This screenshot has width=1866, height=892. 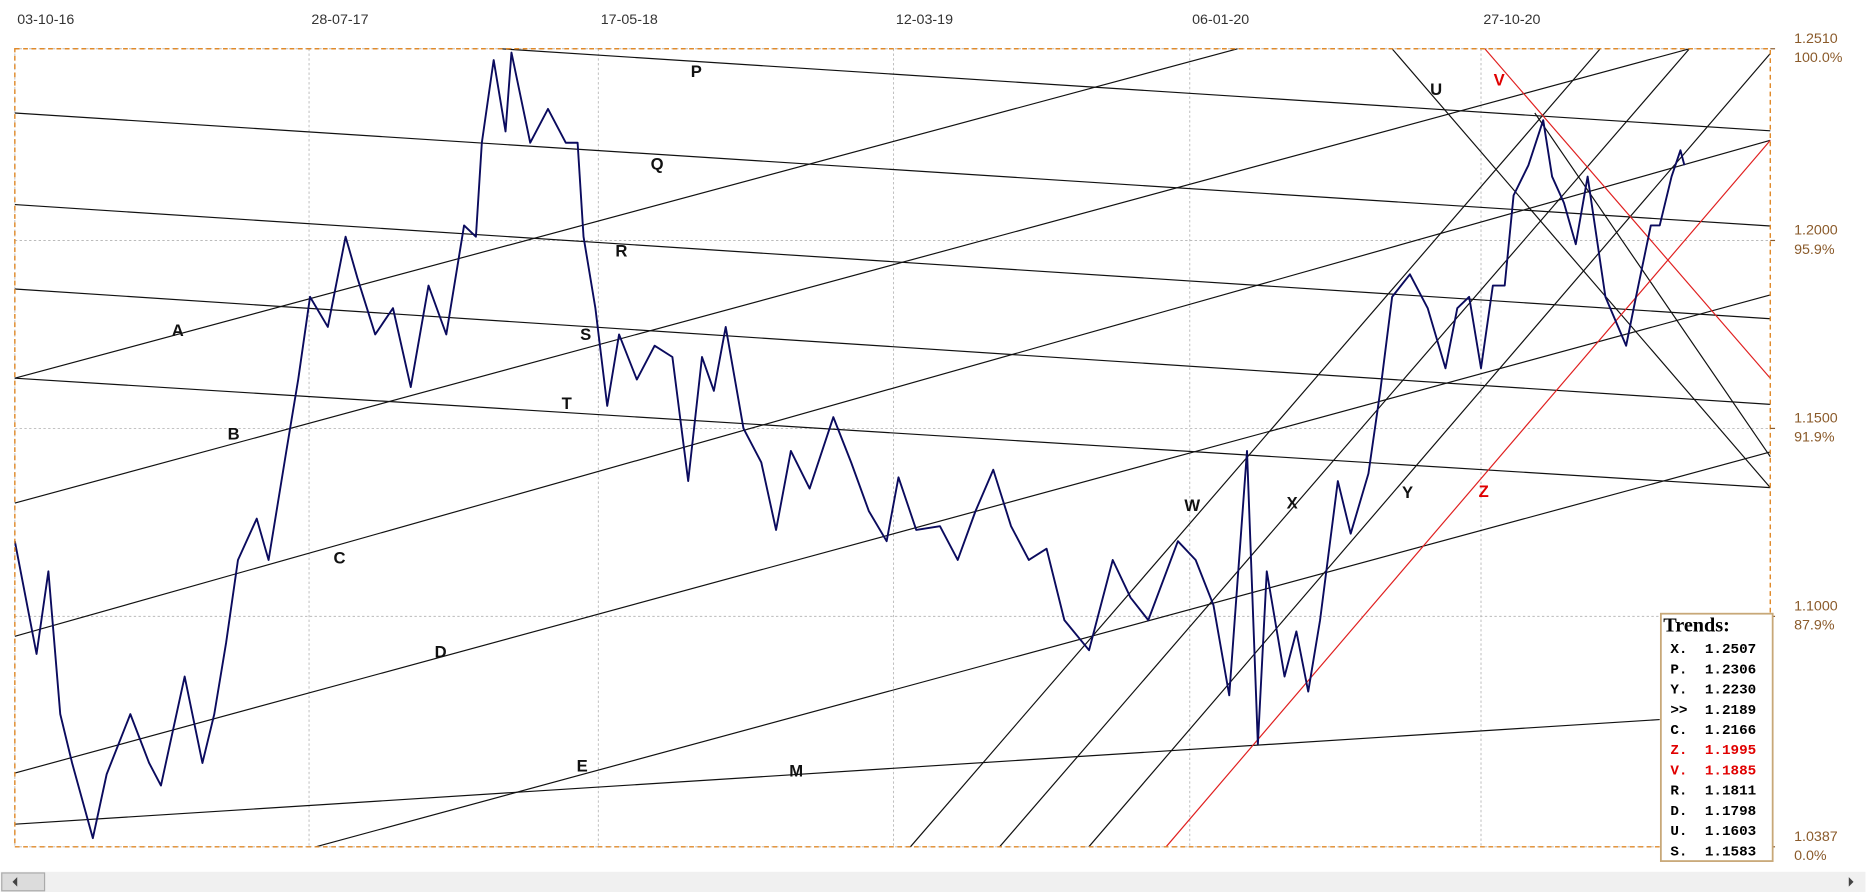 What do you see at coordinates (1678, 812) in the screenshot?
I see `legend-label: D.` at bounding box center [1678, 812].